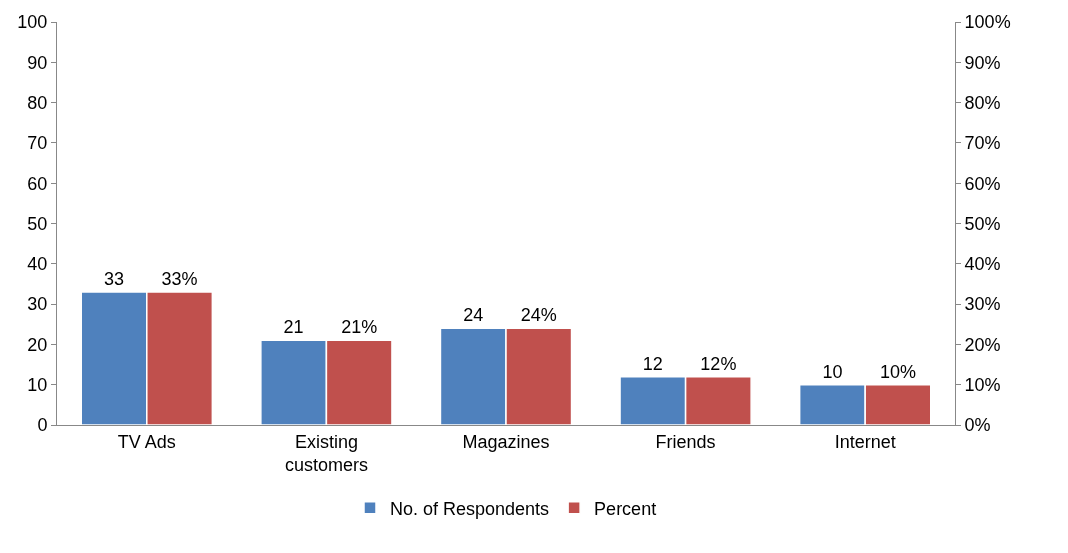 The height and width of the screenshot is (553, 1068). Describe the element at coordinates (987, 22) in the screenshot. I see `y2-tick-label: 100%` at that location.